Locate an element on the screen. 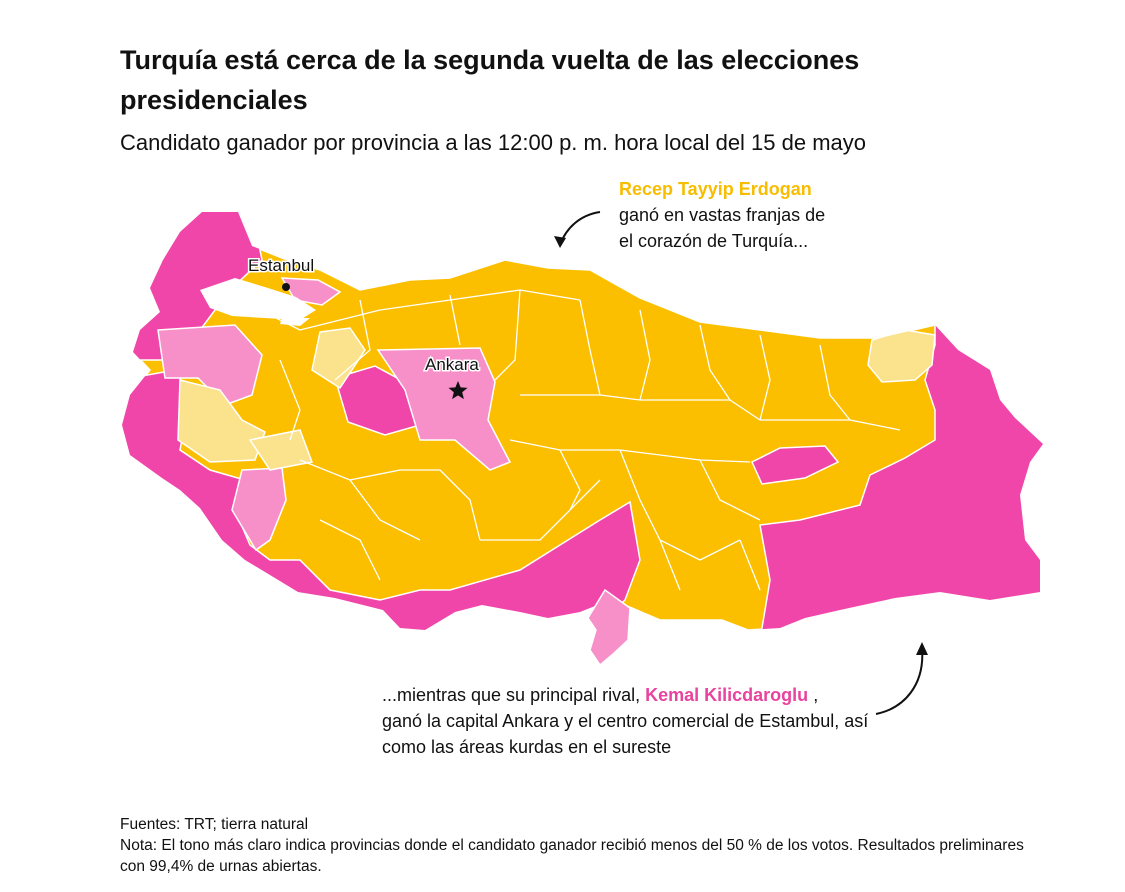 The height and width of the screenshot is (892, 1125). ankara-label: Ankara is located at coordinates (452, 364).